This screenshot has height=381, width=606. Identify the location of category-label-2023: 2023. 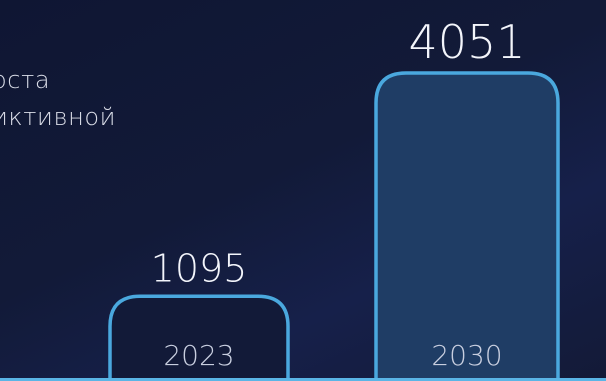
(198, 355).